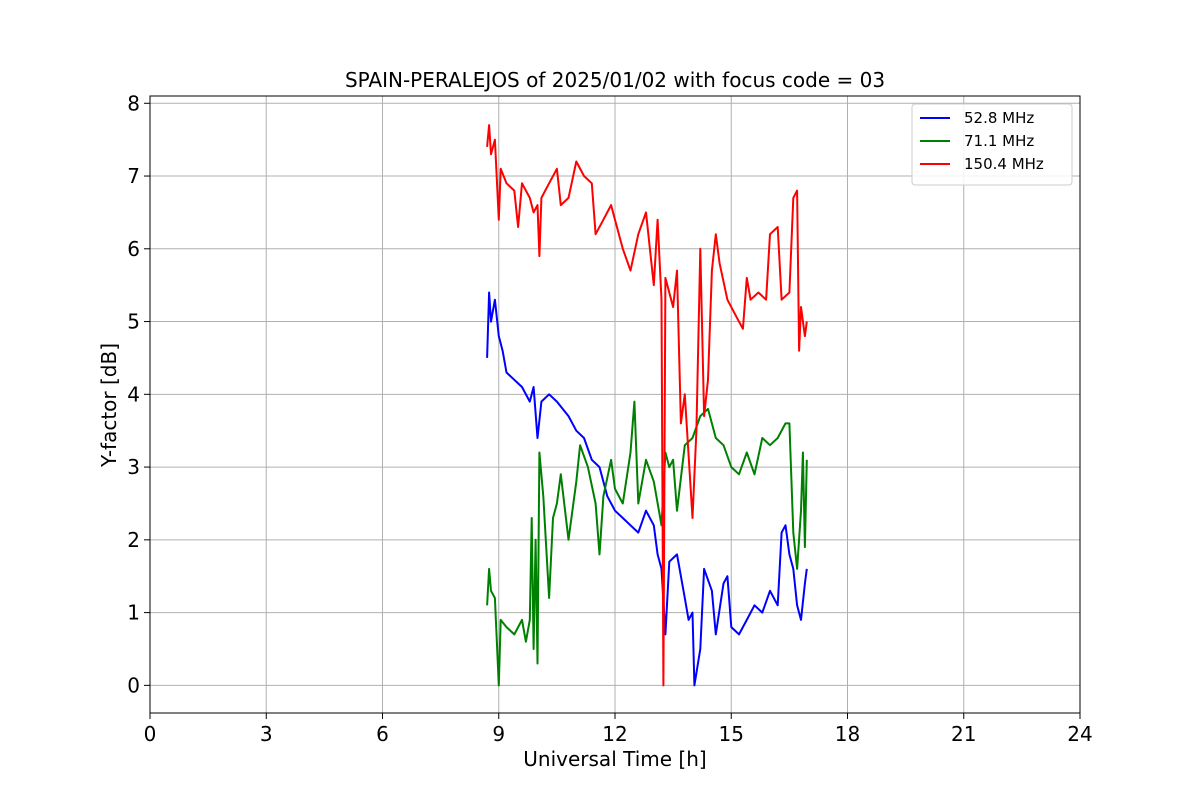 The width and height of the screenshot is (1200, 800). What do you see at coordinates (963, 734) in the screenshot?
I see `x-tick-label: 21` at bounding box center [963, 734].